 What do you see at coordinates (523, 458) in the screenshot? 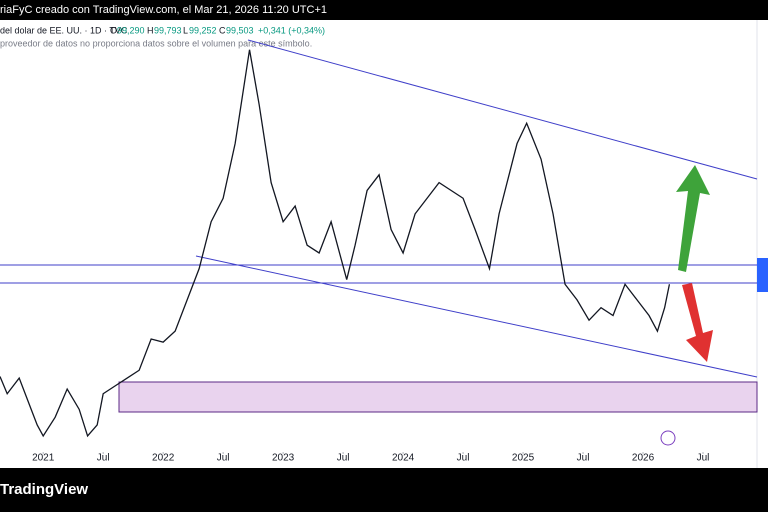
I see `x-tick-label: 2025` at bounding box center [523, 458].